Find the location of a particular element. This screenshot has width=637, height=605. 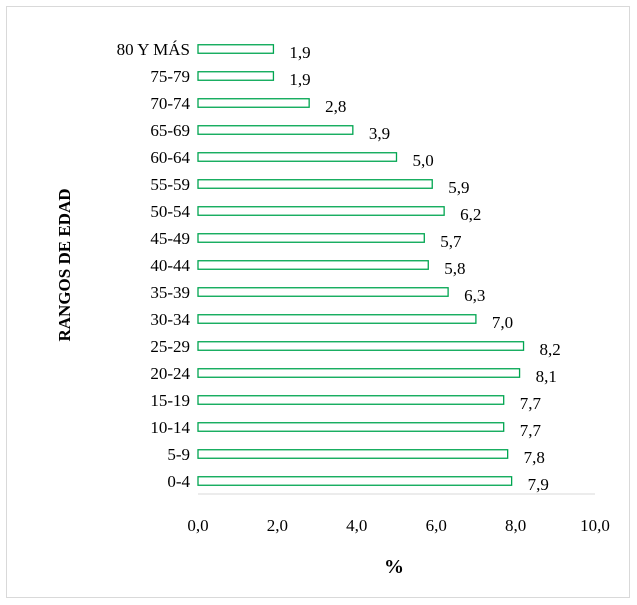

data-label: 5,7 is located at coordinates (451, 241).